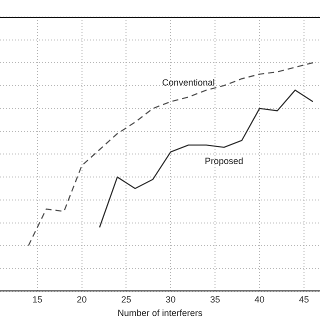 The image size is (320, 320). Describe the element at coordinates (81, 299) in the screenshot. I see `x-tick-label: 20` at that location.